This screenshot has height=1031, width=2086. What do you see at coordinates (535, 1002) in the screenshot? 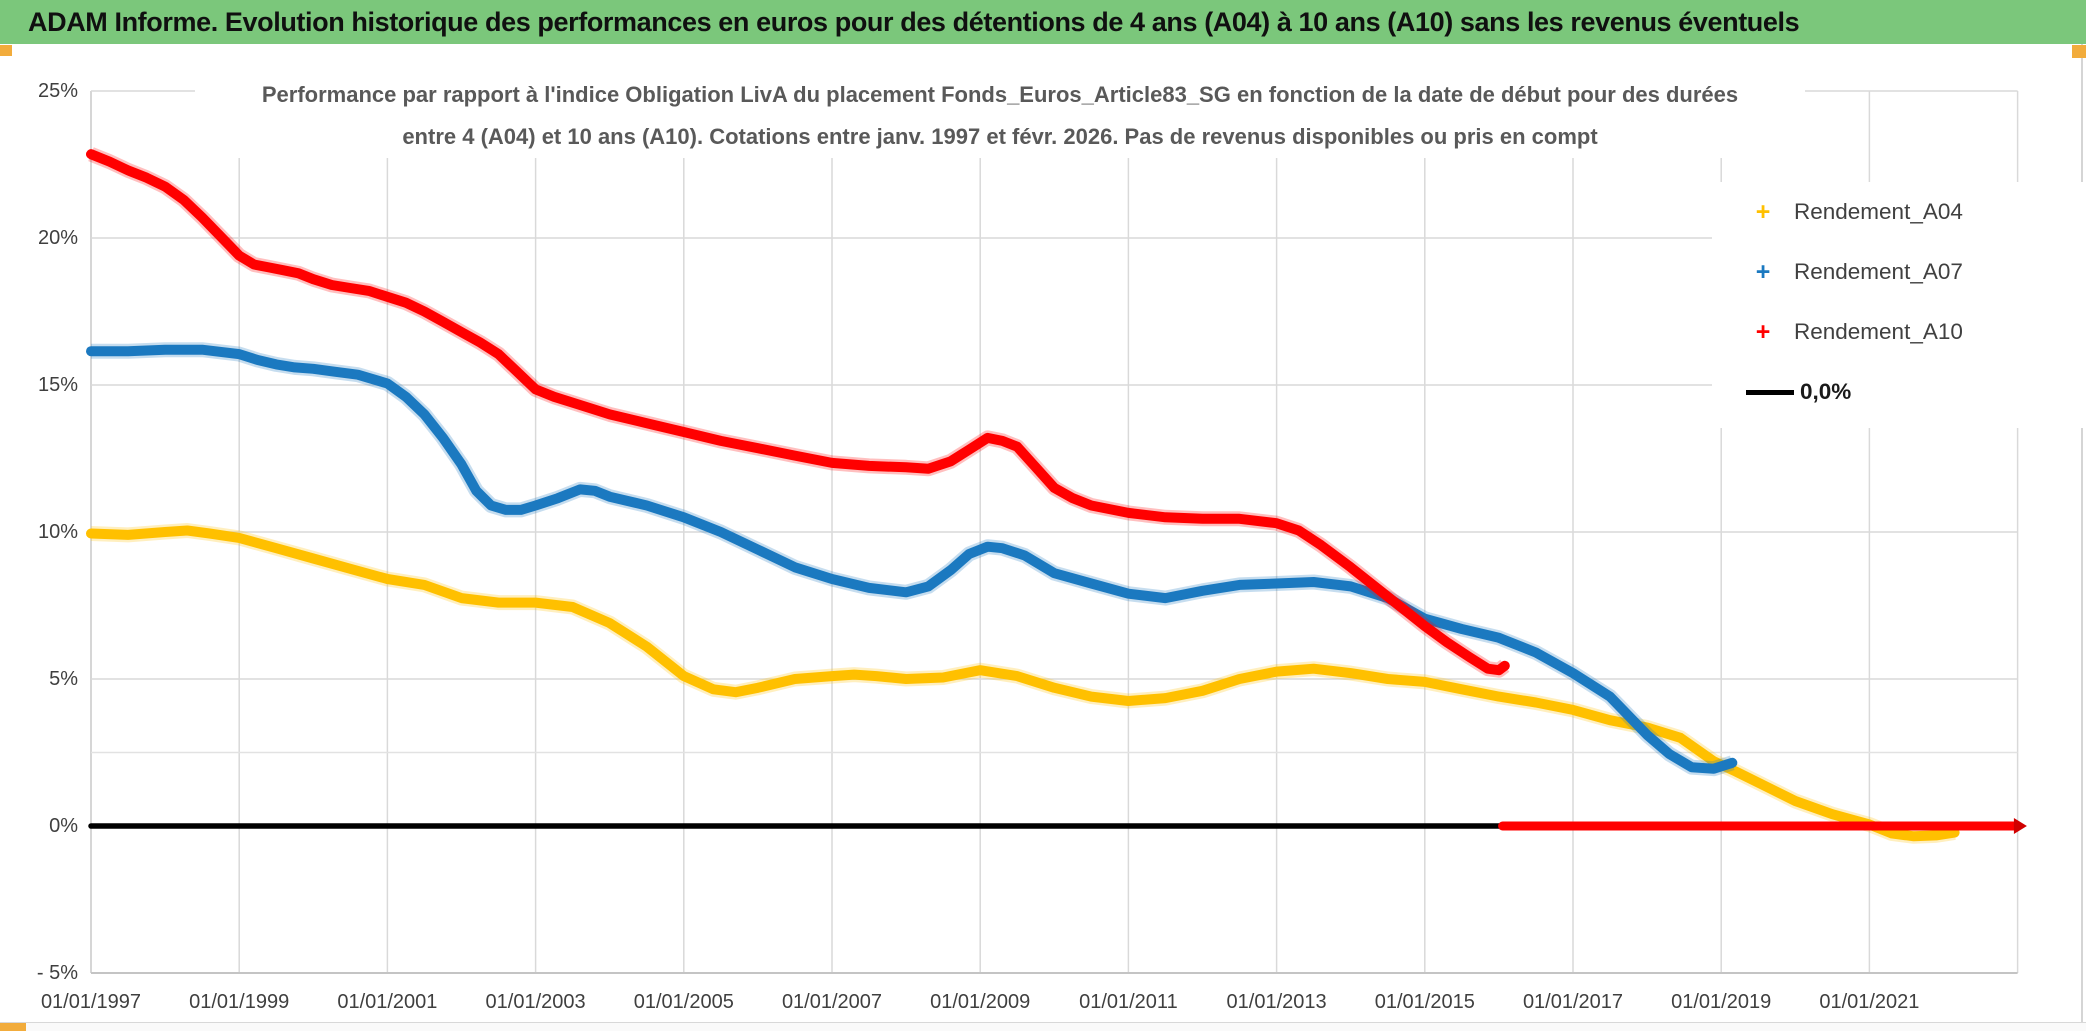
I see `x-axis-tick-label: 01/01/2003` at bounding box center [535, 1002].